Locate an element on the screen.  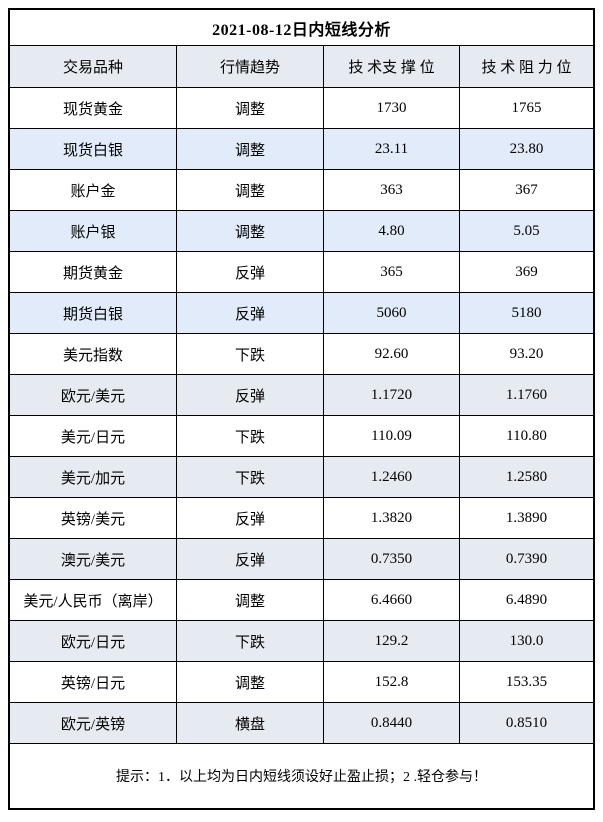
table-row: 欧元/英镑 横盘 0.8440 0.8510 is located at coordinates (301, 723).